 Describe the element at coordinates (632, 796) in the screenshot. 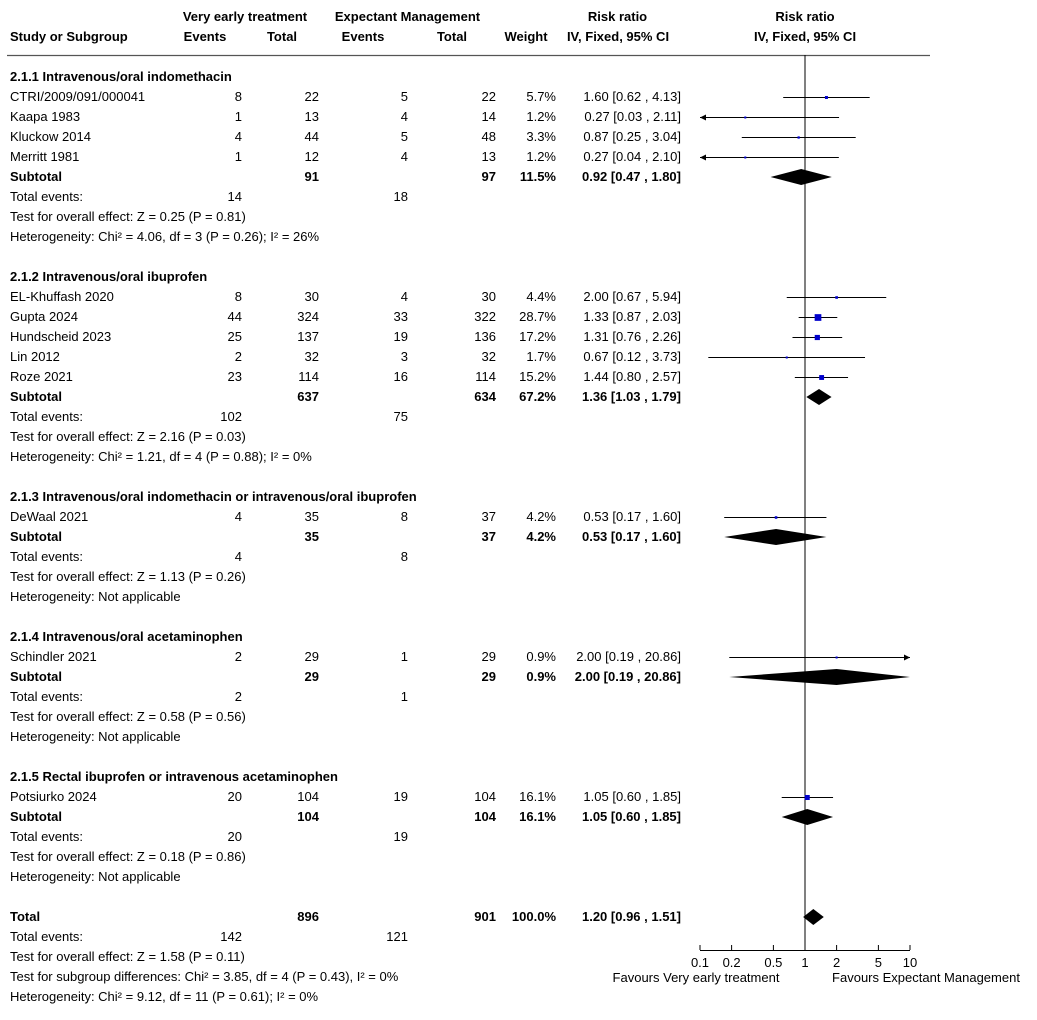

I see `study-risk-ratio: 1.05 [0.60 , 1.85]` at that location.